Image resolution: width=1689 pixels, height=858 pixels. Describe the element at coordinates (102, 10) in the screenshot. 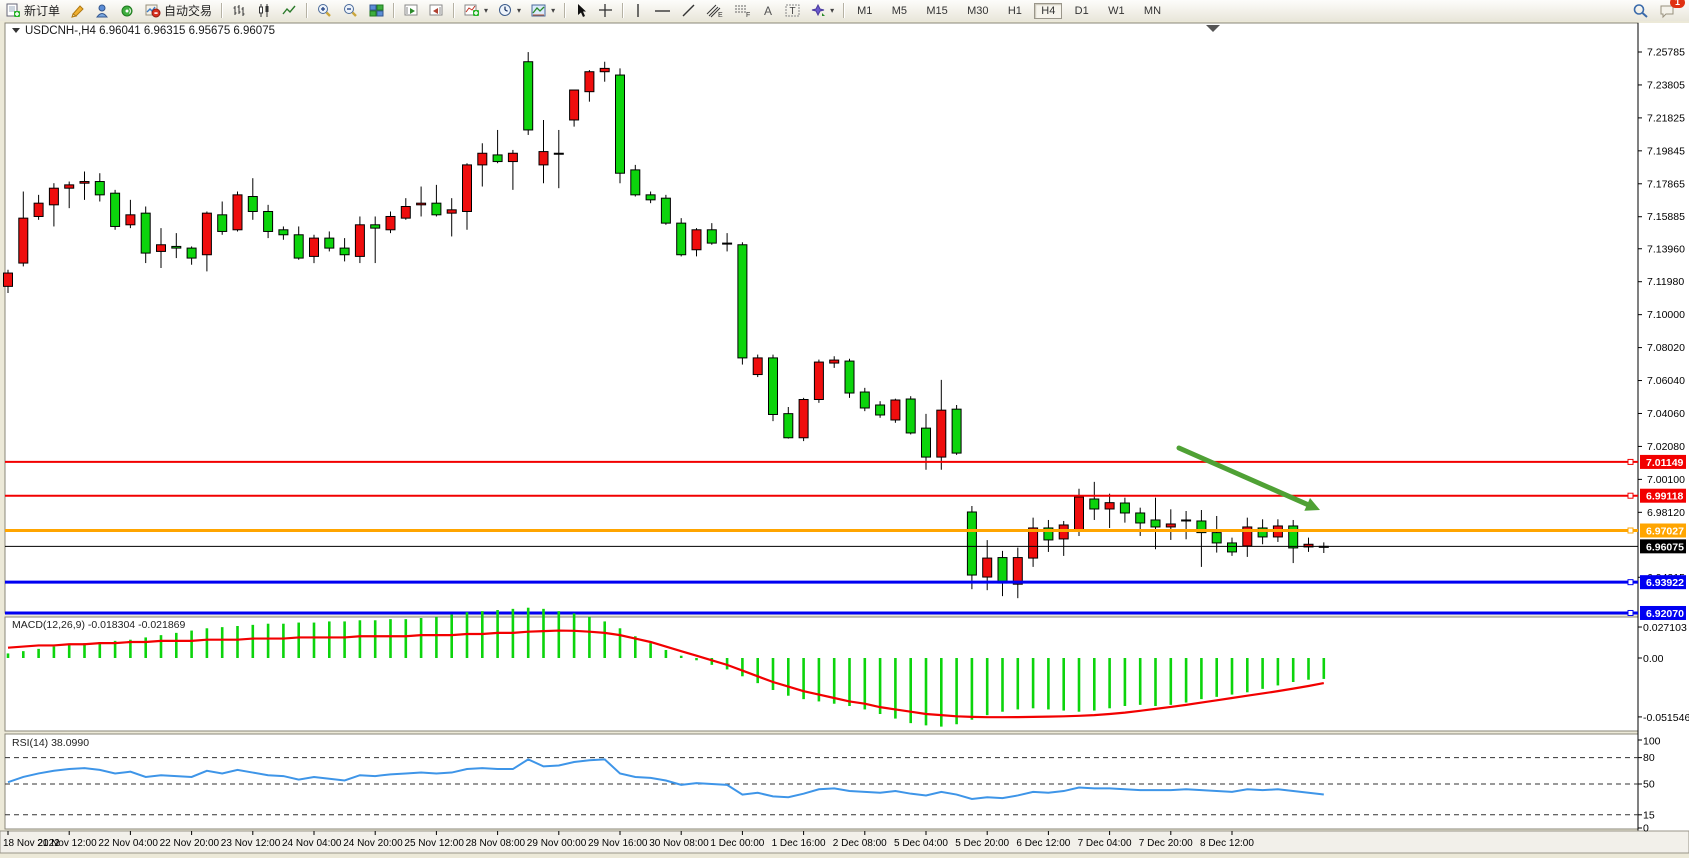

I see `publisher-button` at that location.